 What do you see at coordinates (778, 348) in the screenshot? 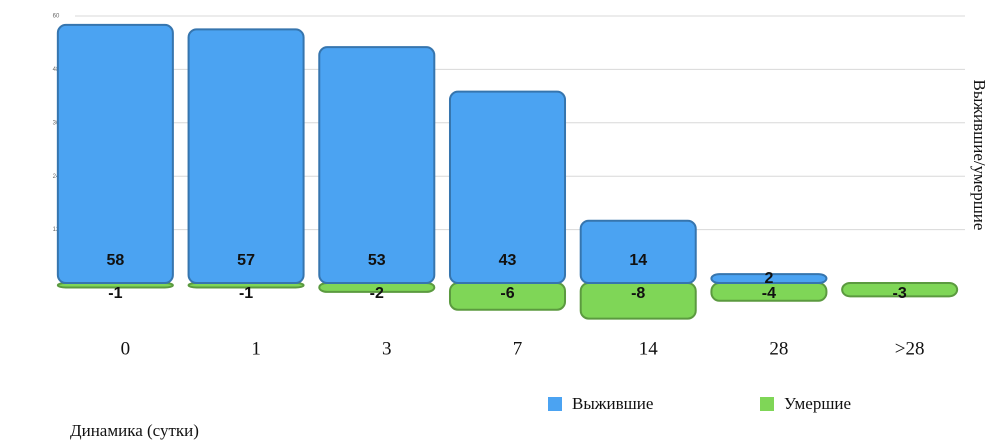
I see `x-tick-label: 28` at bounding box center [778, 348].